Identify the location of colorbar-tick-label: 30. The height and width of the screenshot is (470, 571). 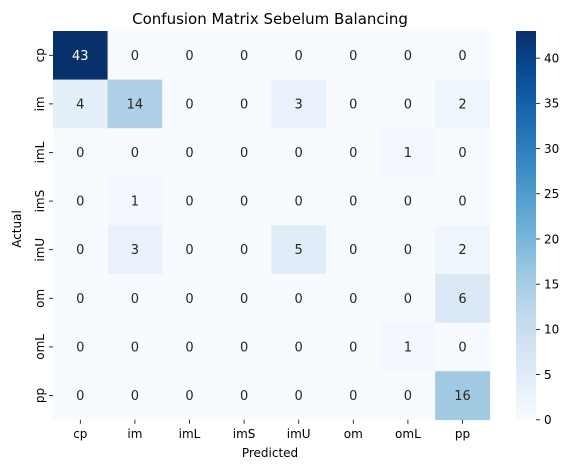
(551, 149).